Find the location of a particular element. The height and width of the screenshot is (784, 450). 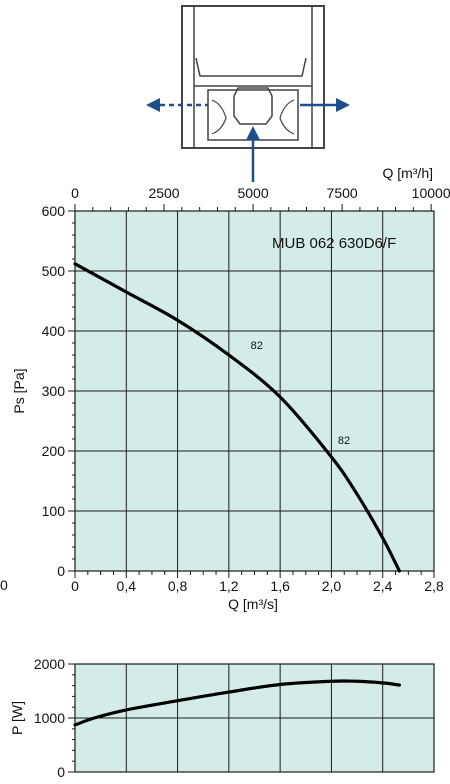

x-tick-label: 0,4 is located at coordinates (127, 586).